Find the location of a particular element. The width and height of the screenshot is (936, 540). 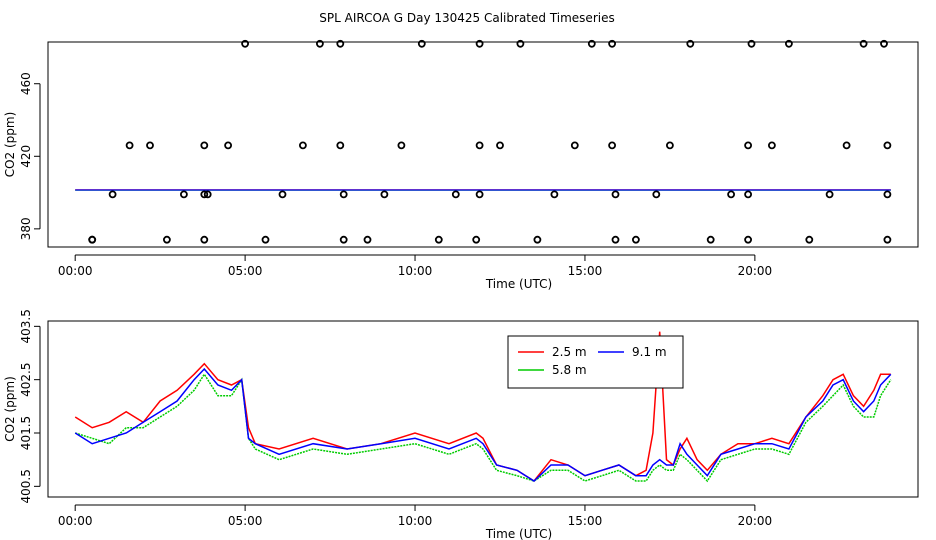

y-tick-label: 380 is located at coordinates (26, 228).